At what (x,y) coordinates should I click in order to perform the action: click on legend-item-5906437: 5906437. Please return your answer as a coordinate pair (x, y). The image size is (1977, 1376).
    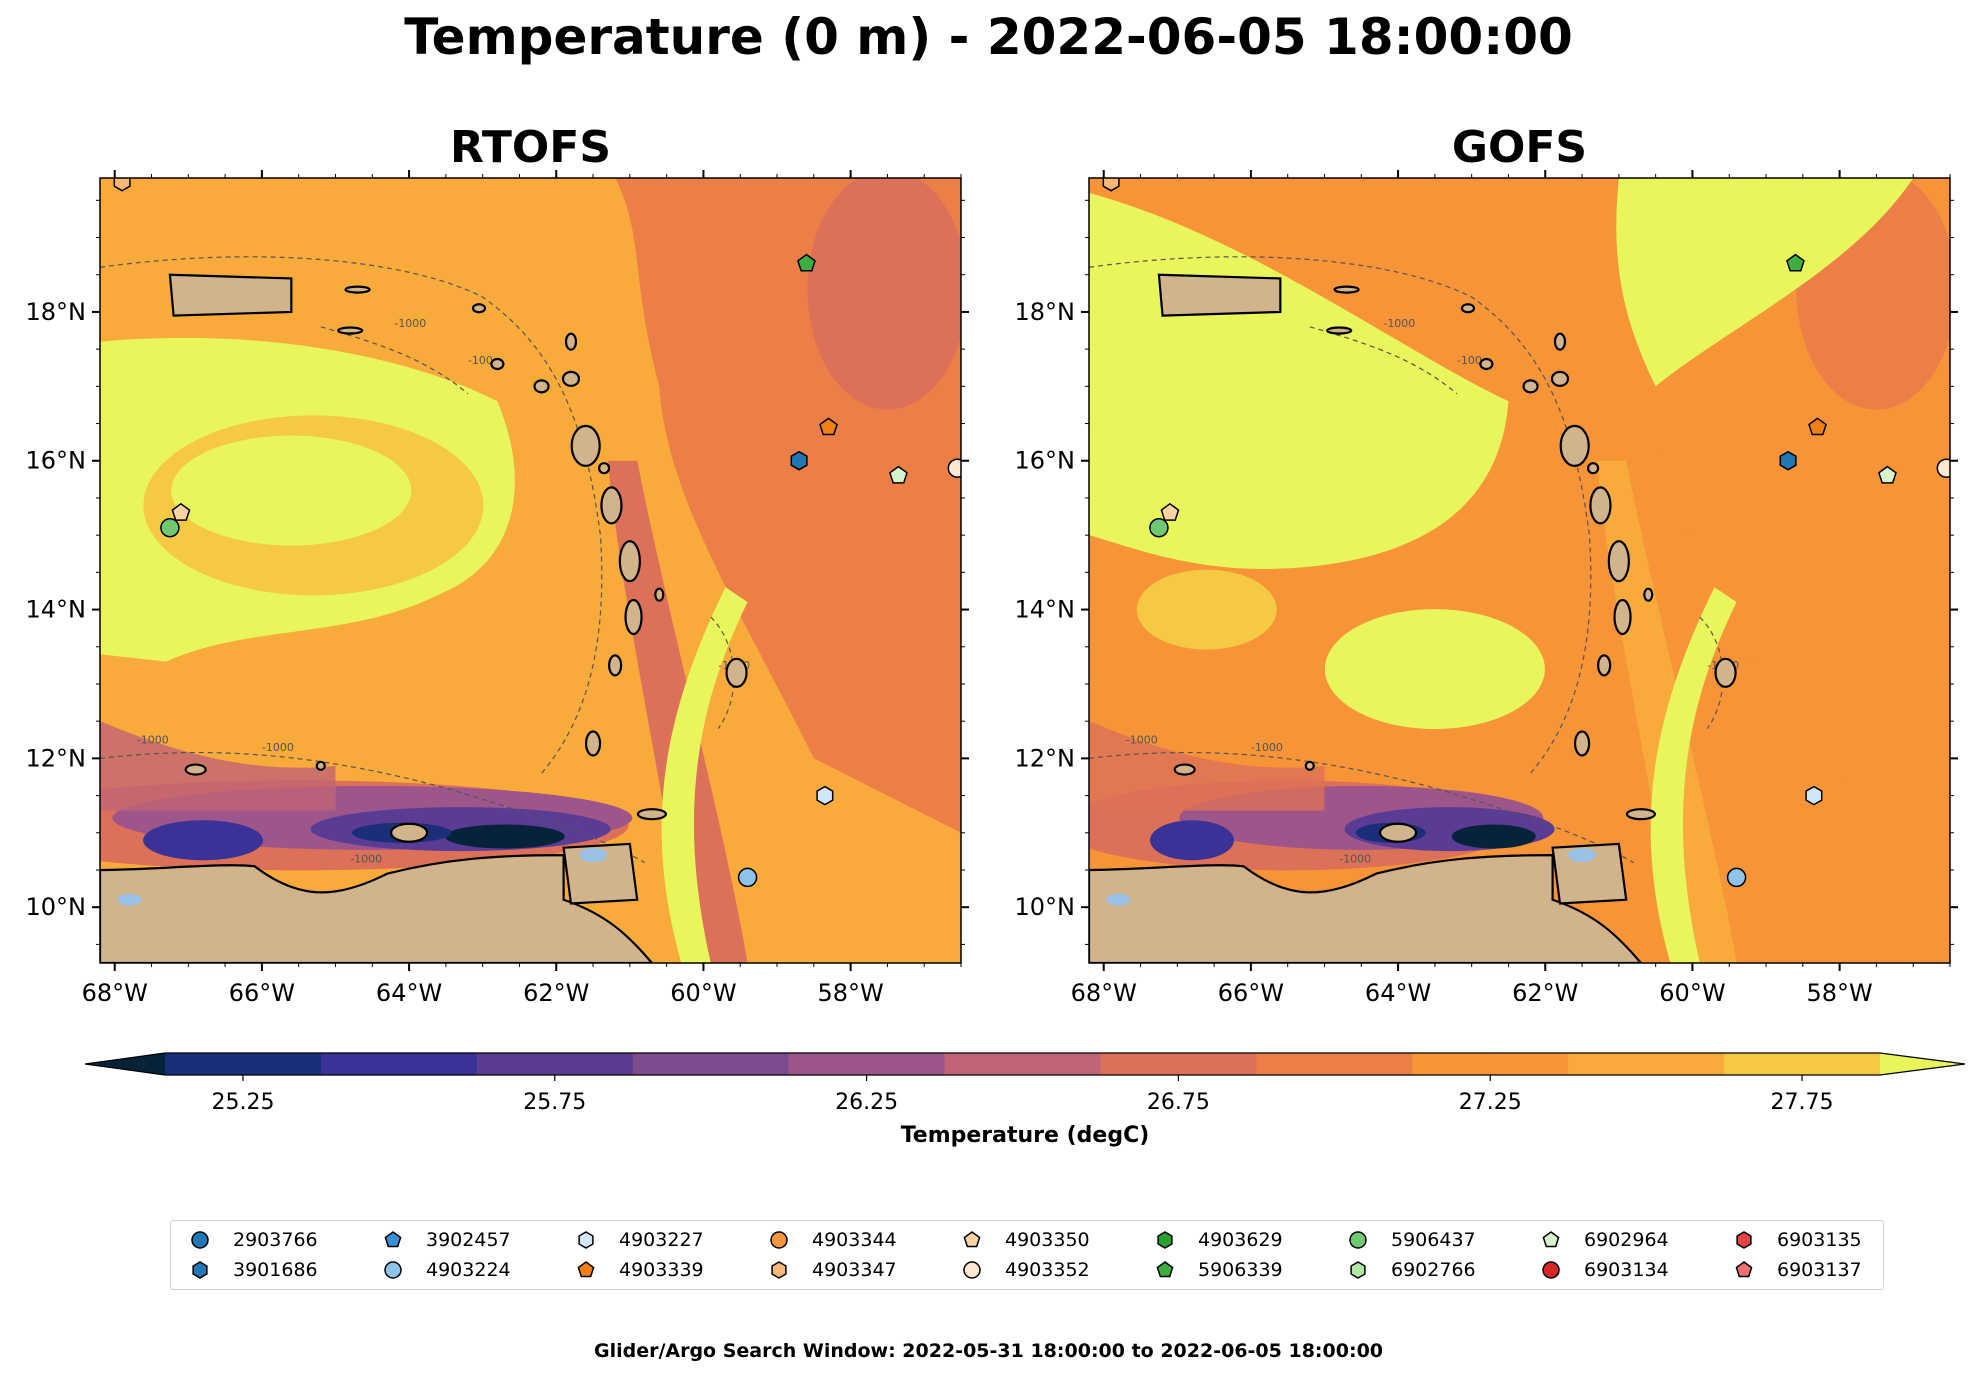
    Looking at the image, I should click on (1411, 1240).